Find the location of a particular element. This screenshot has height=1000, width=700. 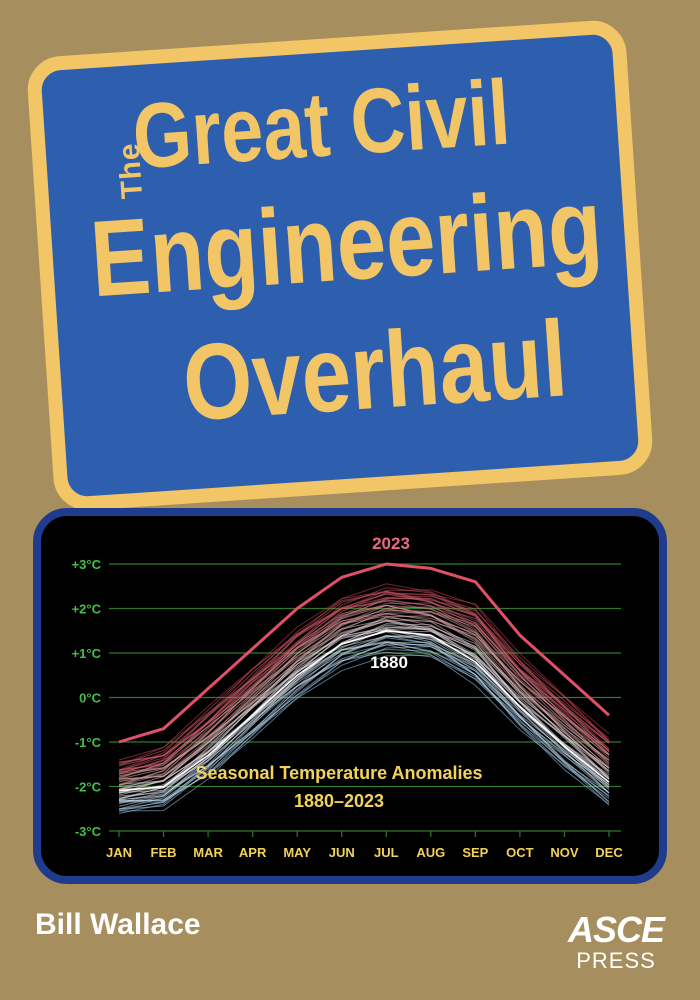

series-line-2023 is located at coordinates (364, 653).